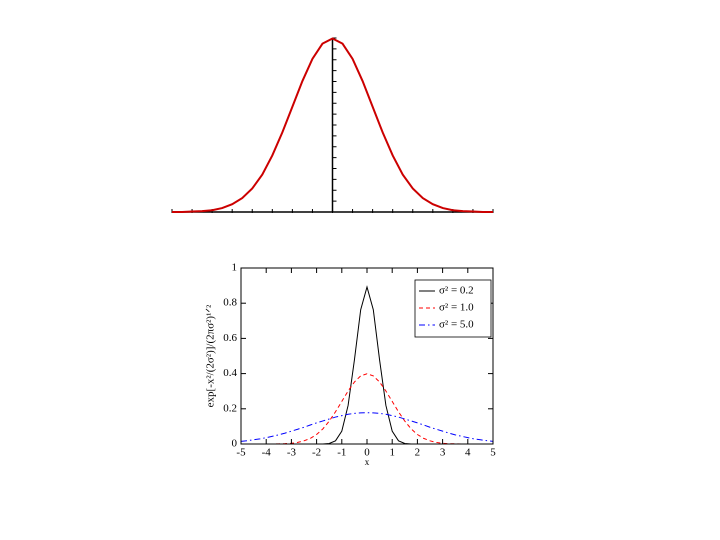 The width and height of the screenshot is (720, 540). Describe the element at coordinates (367, 453) in the screenshot. I see `x-tick-label: 0` at that location.